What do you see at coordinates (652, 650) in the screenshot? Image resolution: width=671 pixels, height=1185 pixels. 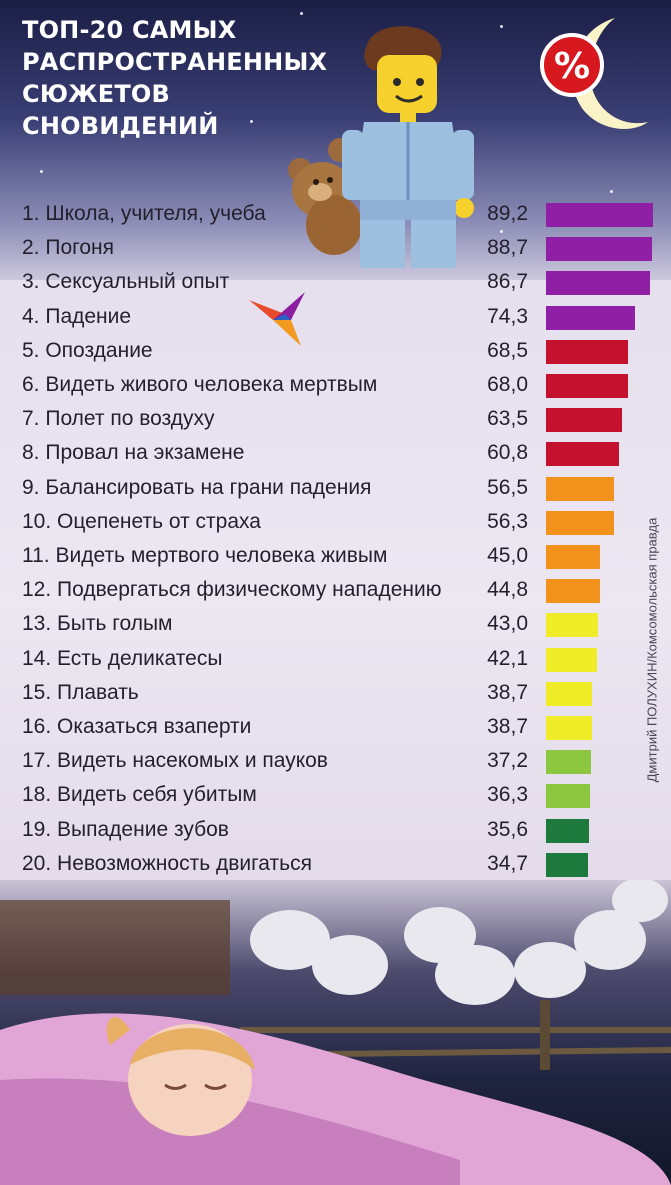 I see `photo-credit: Дмитрий ПОЛУХИН/Комсомольская правда` at bounding box center [652, 650].